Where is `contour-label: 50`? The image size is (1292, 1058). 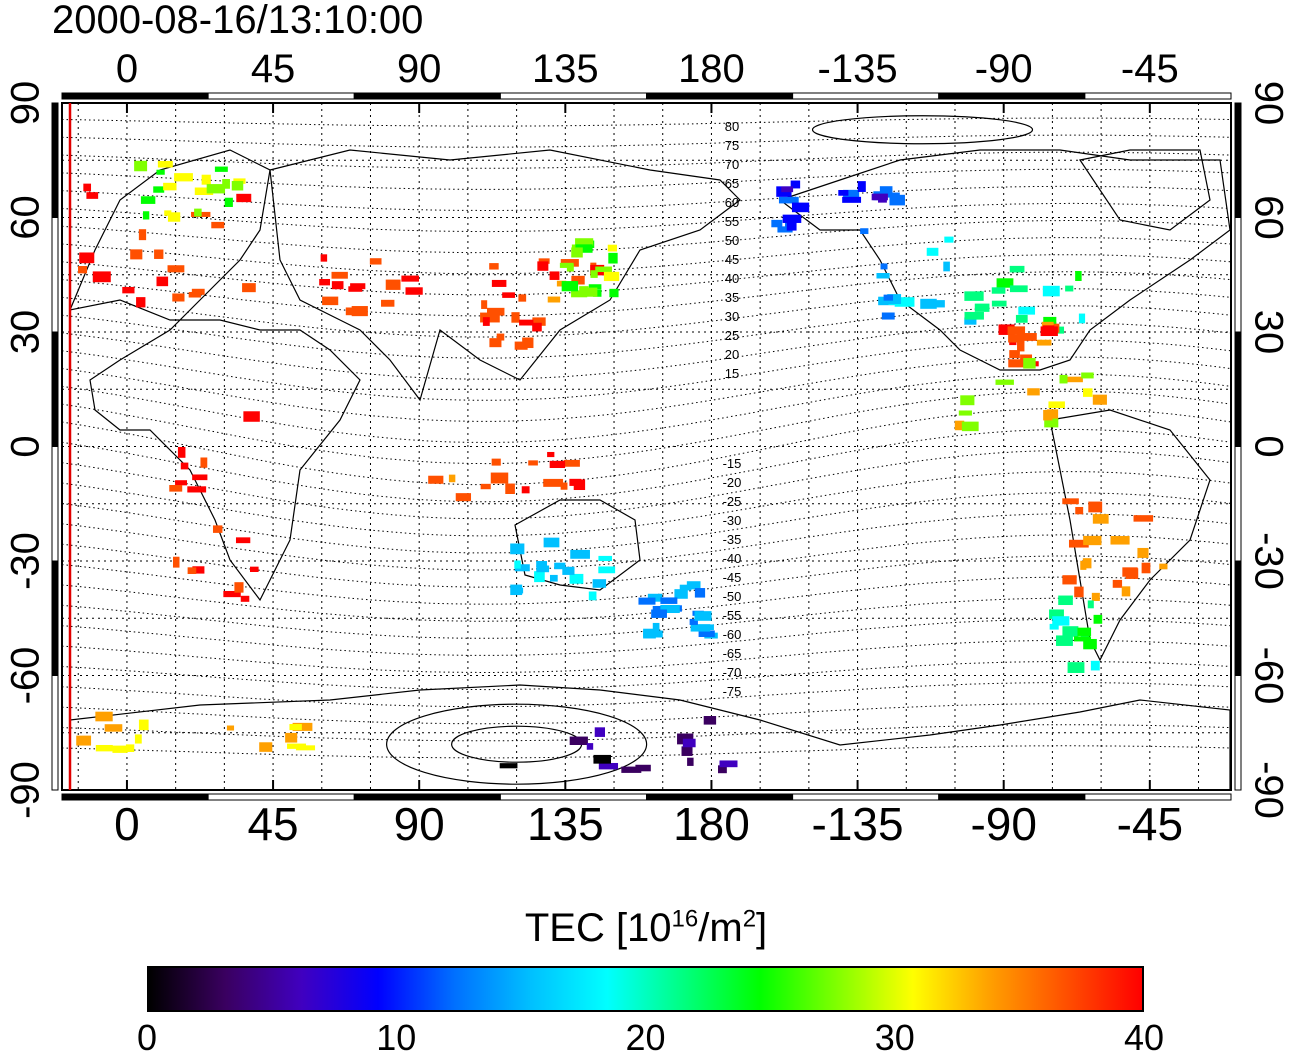 contour-label: 50 is located at coordinates (732, 240).